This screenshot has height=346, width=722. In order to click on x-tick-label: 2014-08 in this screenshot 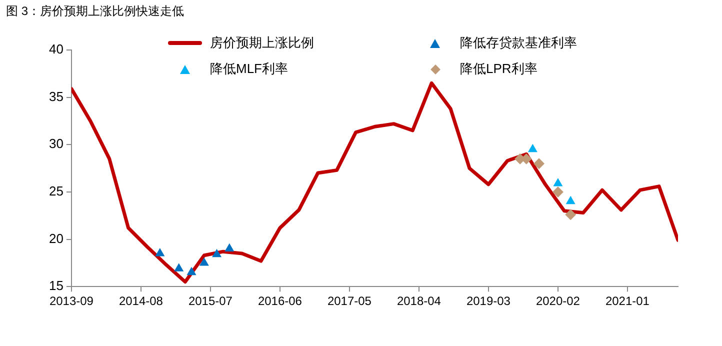, I will do `click(141, 301)`.